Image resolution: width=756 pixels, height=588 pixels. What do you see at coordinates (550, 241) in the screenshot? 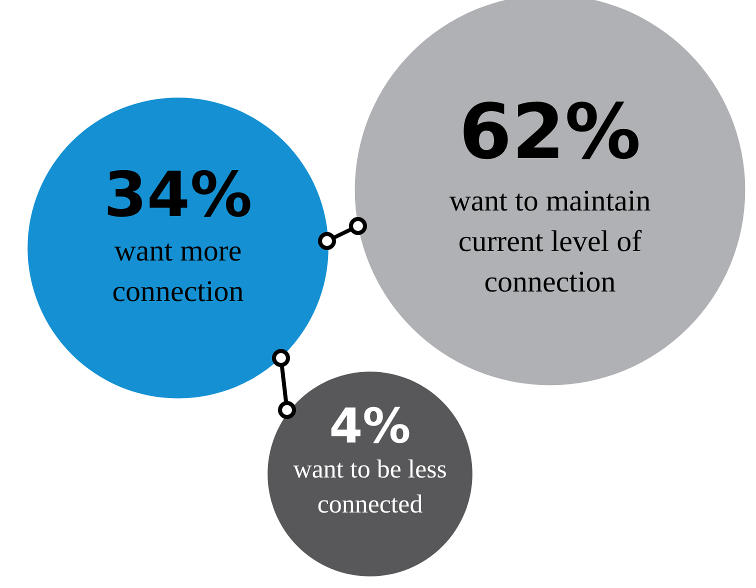
I see `category-label: want to maintain current level of connection` at bounding box center [550, 241].